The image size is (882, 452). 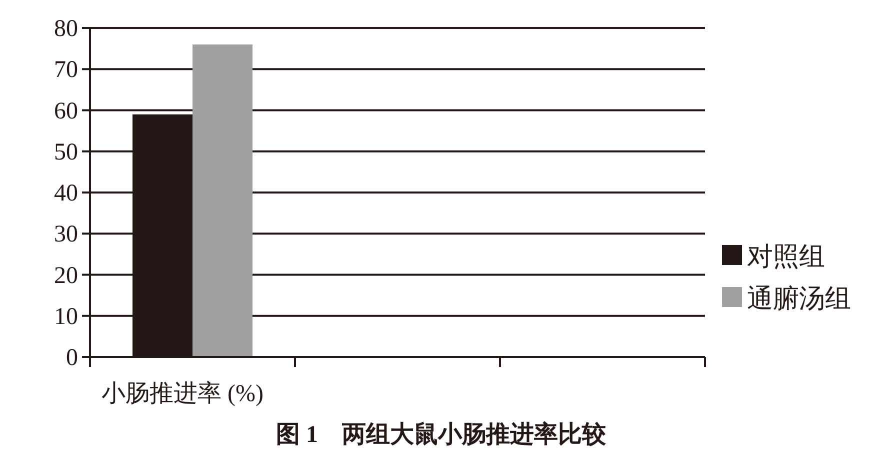 I want to click on text: 图 1 两组大鼠小肠推进率比较, so click(x=441, y=434).